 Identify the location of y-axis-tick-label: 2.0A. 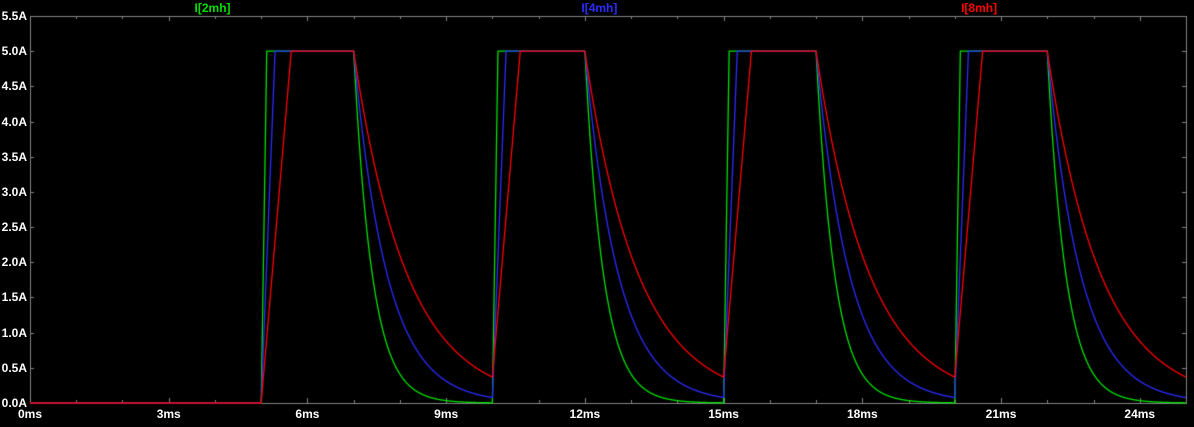
(14, 262).